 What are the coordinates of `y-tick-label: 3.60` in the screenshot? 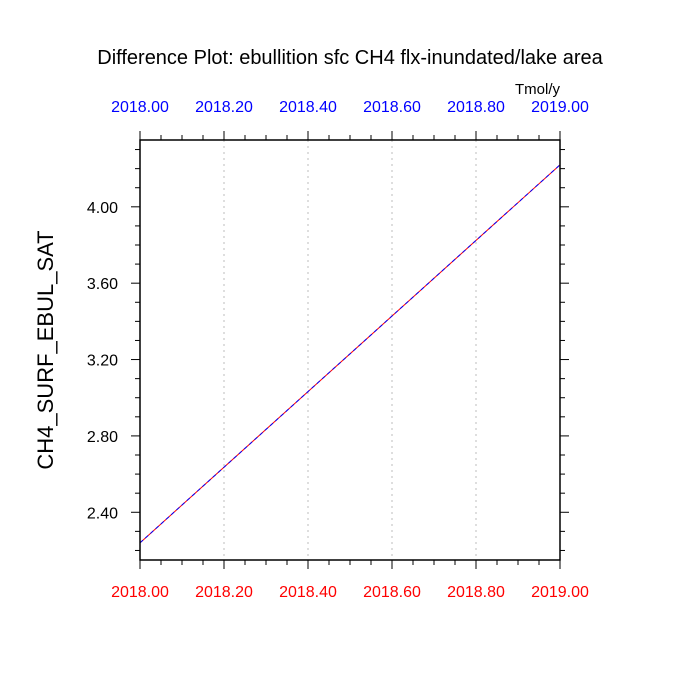 It's located at (102, 284).